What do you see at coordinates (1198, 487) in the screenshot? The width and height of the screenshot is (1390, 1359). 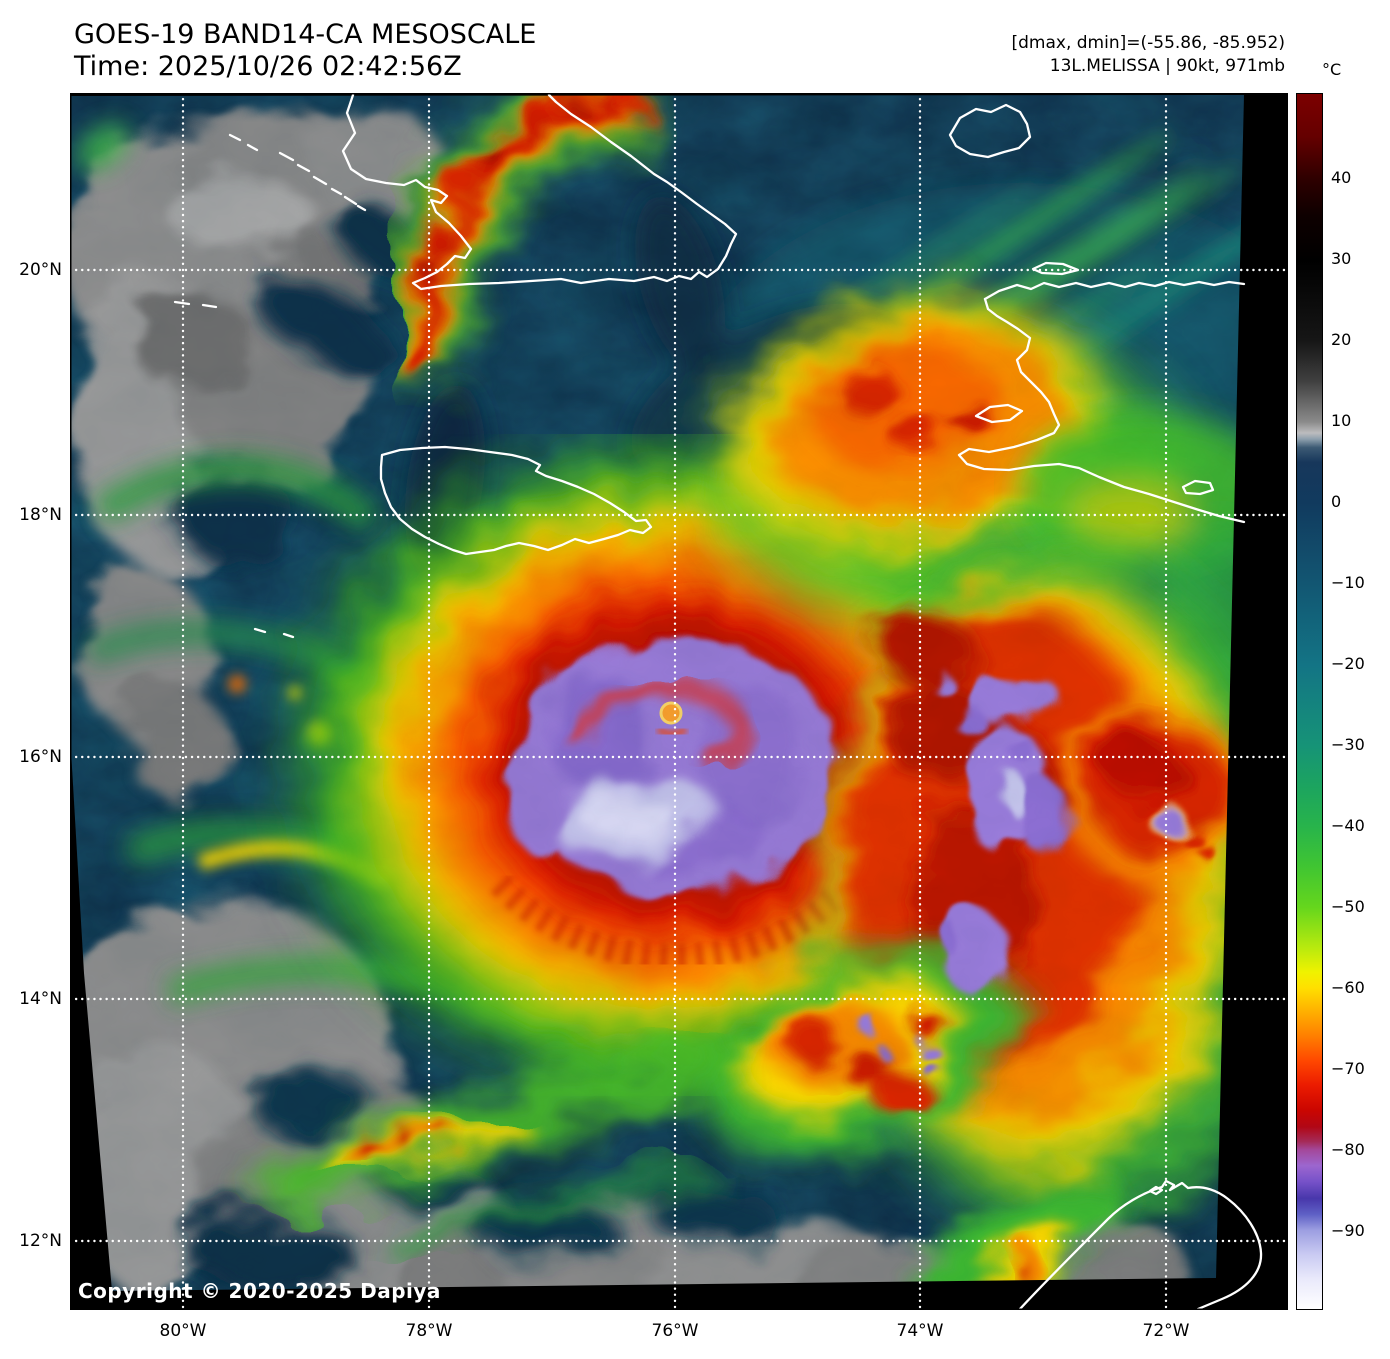 I see `coastline-lake` at bounding box center [1198, 487].